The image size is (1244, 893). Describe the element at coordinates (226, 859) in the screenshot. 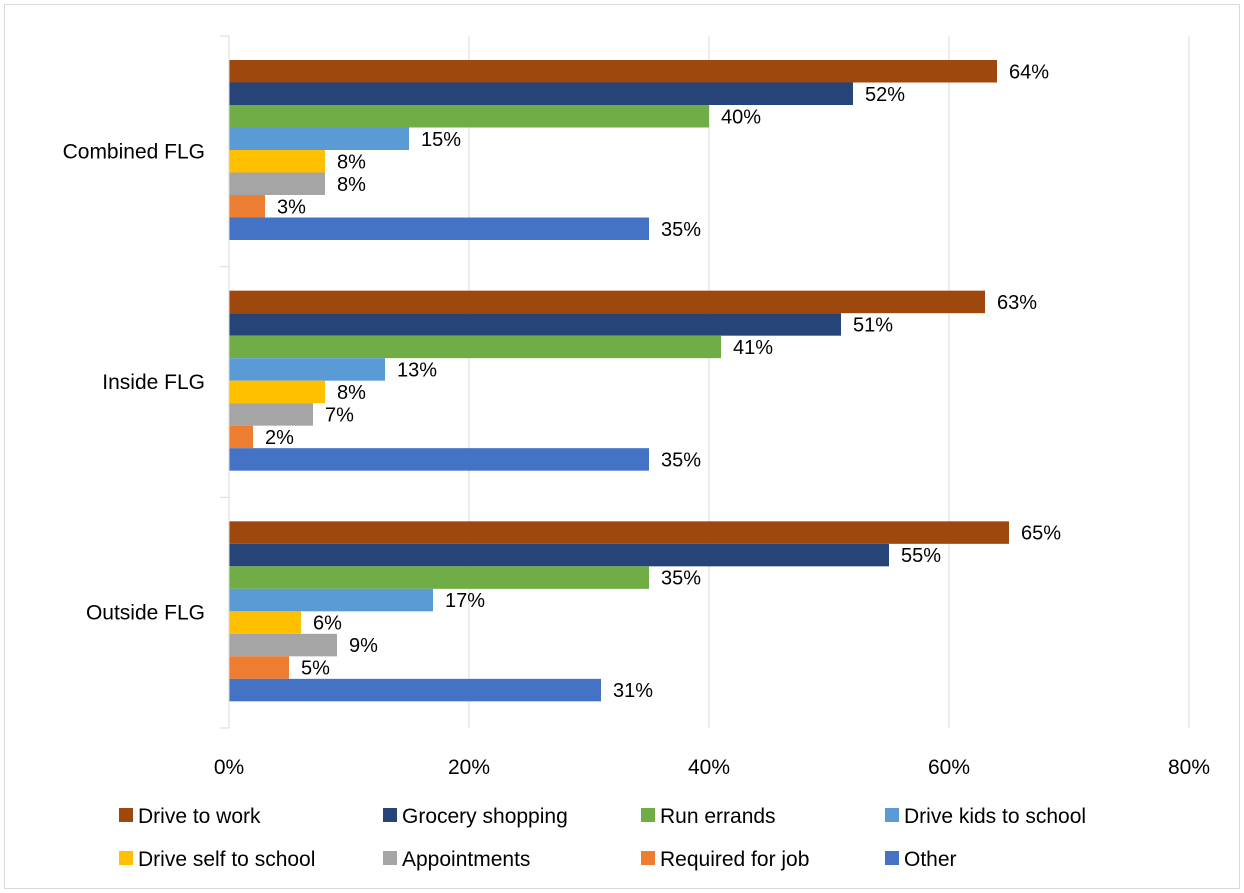

I see `legend-label: Drive self to school` at that location.